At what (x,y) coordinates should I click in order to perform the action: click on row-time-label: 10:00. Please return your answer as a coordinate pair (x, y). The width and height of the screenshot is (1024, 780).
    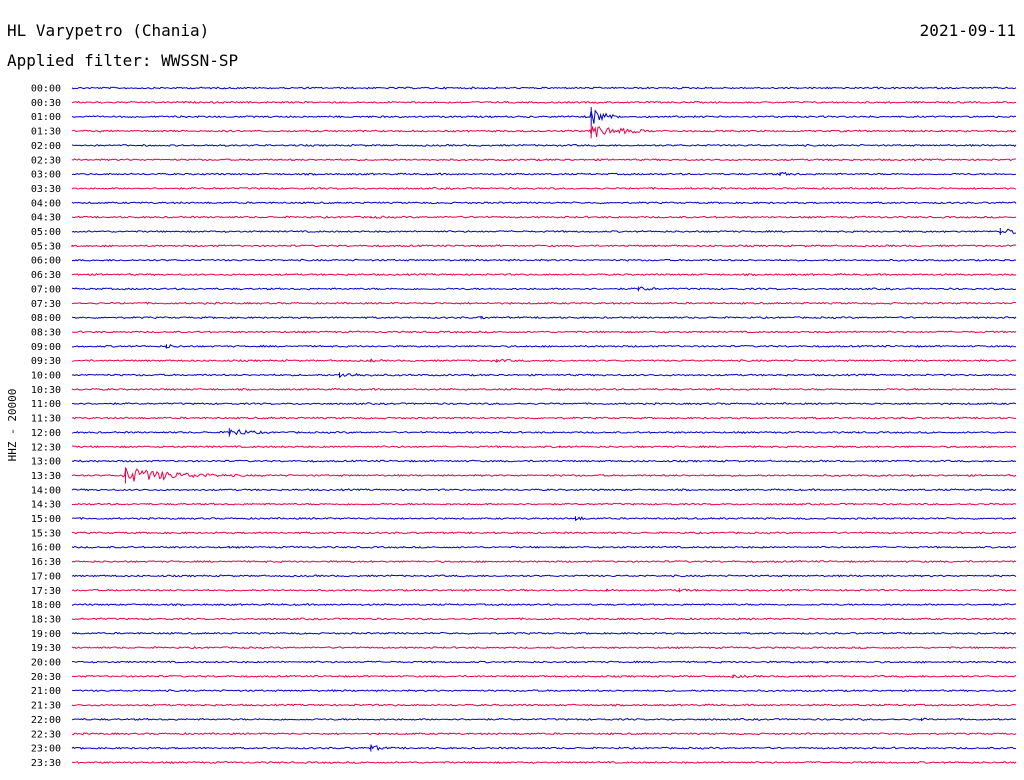
    Looking at the image, I should click on (46, 376).